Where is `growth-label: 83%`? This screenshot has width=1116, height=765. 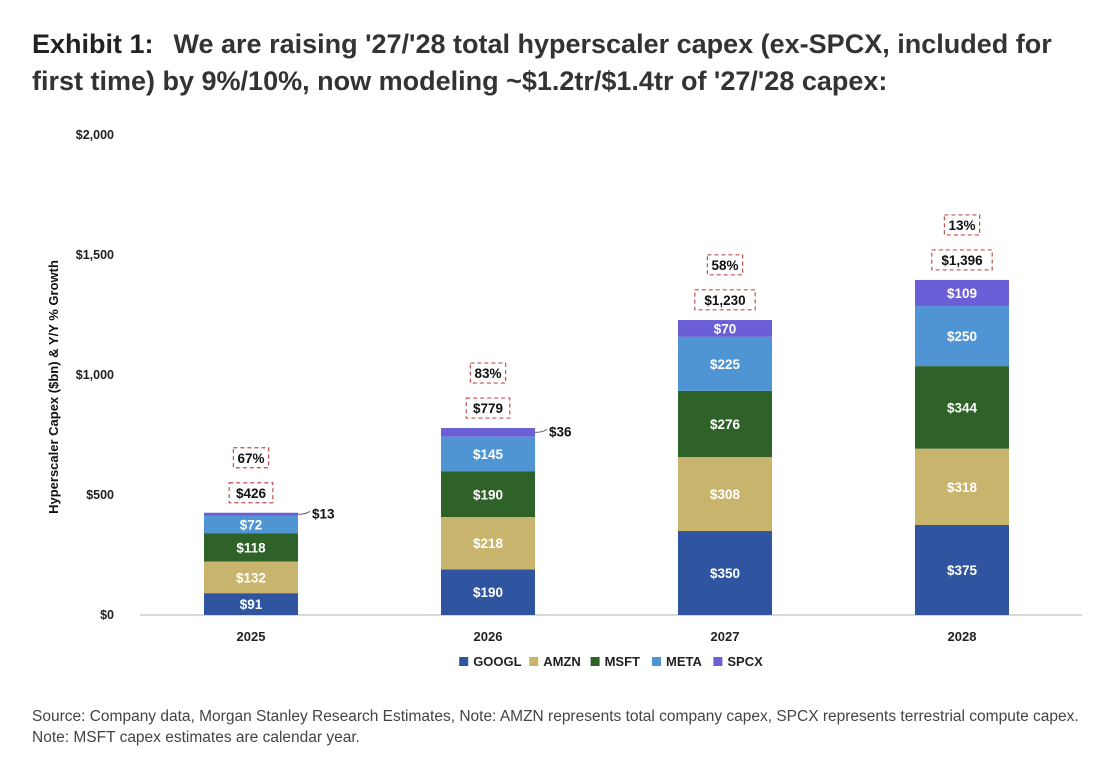 growth-label: 83% is located at coordinates (487, 373).